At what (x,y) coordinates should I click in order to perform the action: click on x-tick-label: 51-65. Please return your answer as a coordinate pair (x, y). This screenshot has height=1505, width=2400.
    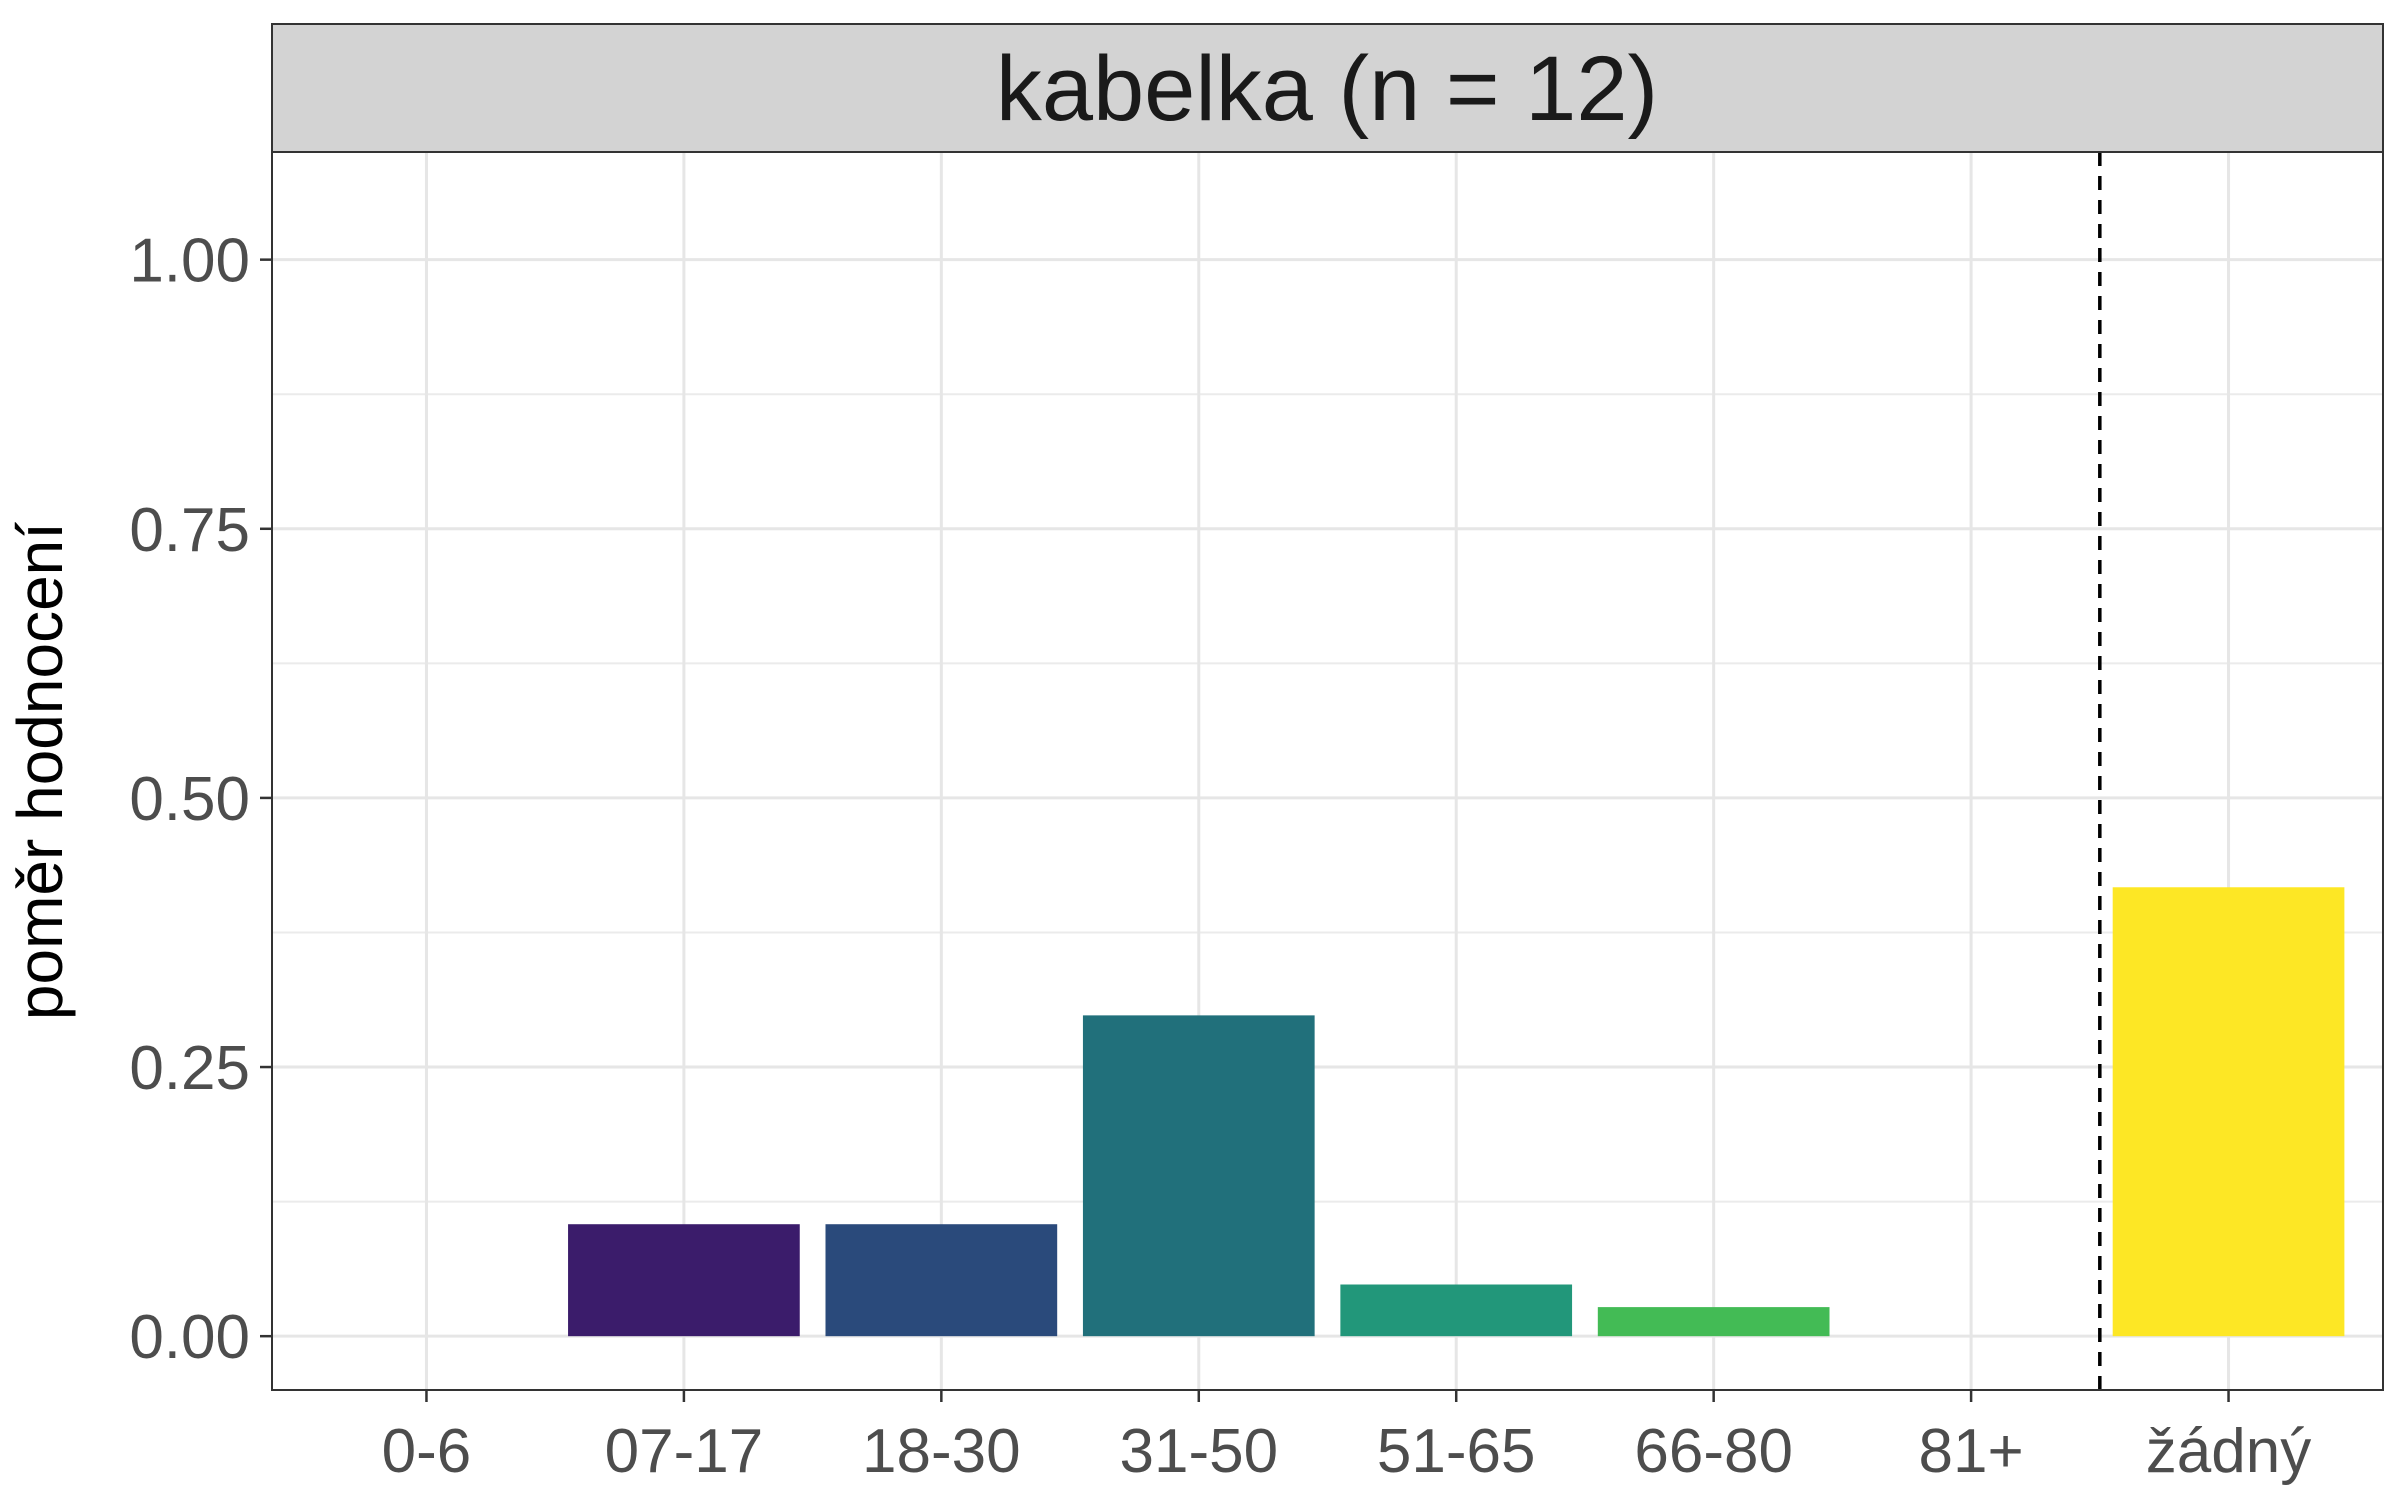
    Looking at the image, I should click on (1456, 1451).